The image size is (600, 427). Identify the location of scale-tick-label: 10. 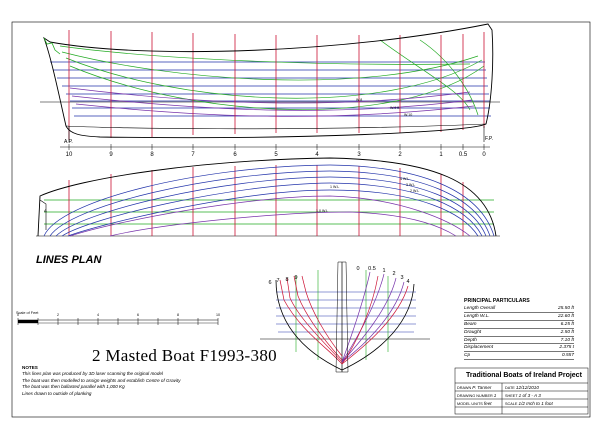
(218, 315).